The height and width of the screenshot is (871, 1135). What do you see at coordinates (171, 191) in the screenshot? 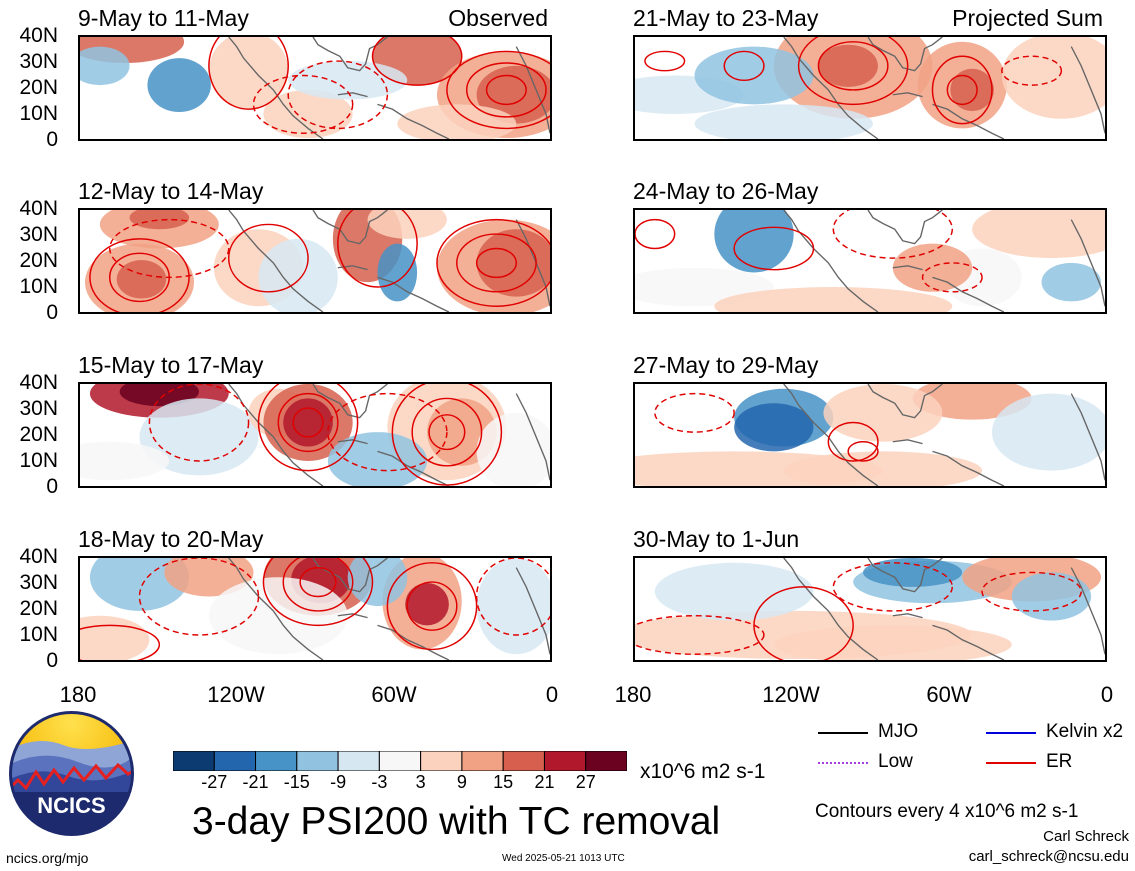
I see `panel-title: 12-May to 14-May` at bounding box center [171, 191].